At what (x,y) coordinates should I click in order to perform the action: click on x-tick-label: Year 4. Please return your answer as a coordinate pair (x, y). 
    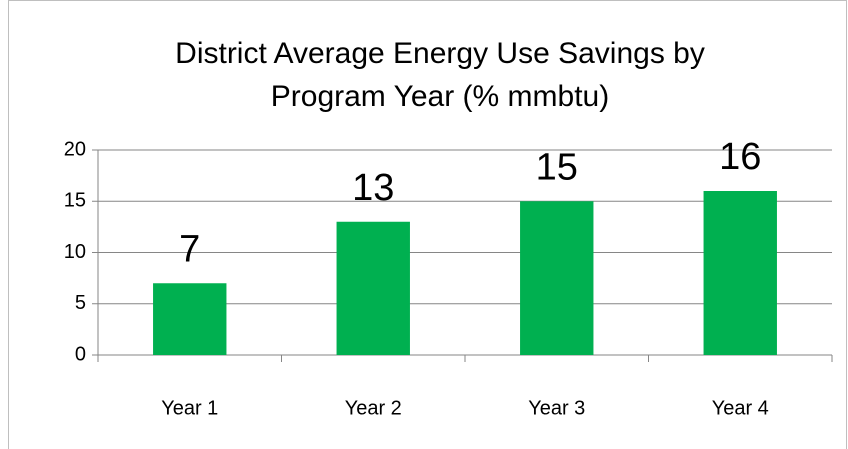
    Looking at the image, I should click on (740, 408).